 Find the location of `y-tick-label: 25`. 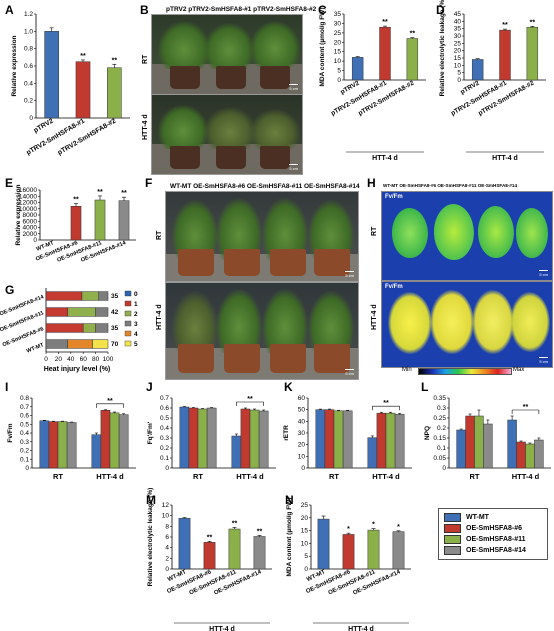

y-tick-label: 25 is located at coordinates (458, 43).